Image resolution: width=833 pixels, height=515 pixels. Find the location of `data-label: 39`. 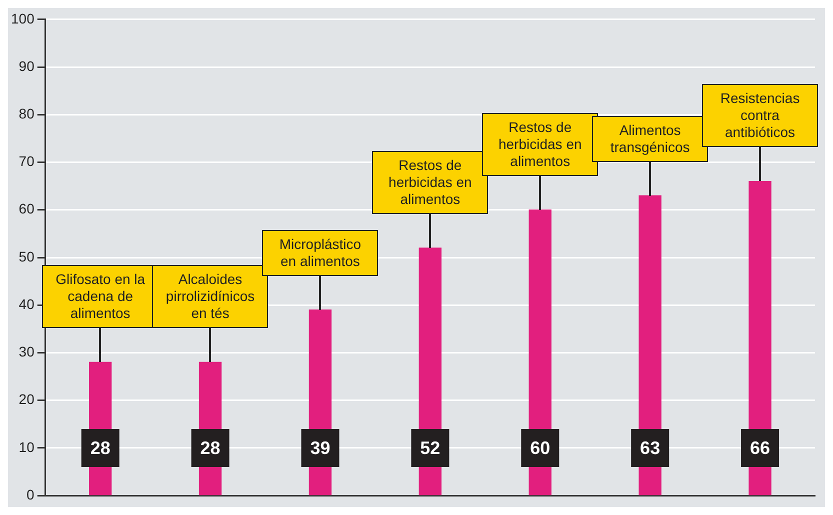

data-label: 39 is located at coordinates (320, 448).